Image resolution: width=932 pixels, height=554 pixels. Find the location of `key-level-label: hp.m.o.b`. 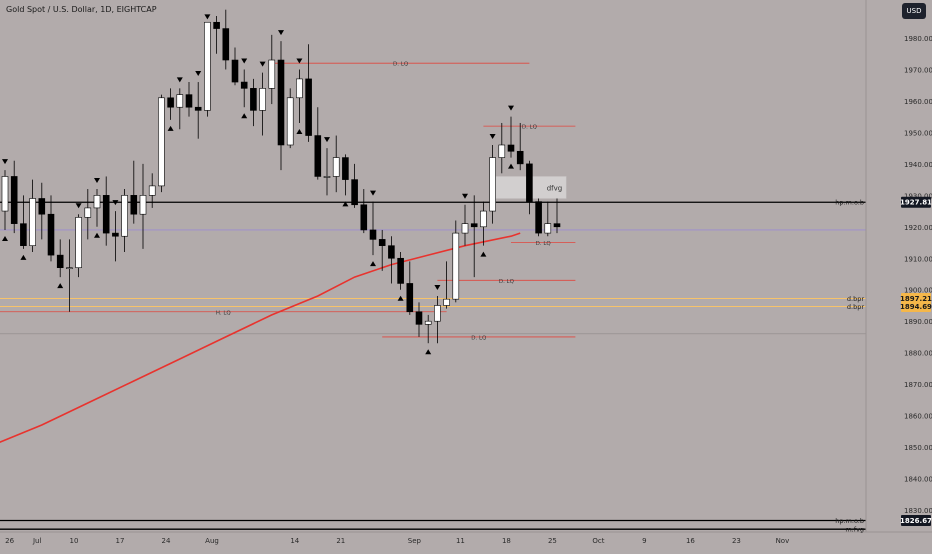

key-level-label: hp.m.o.b is located at coordinates (849, 203).